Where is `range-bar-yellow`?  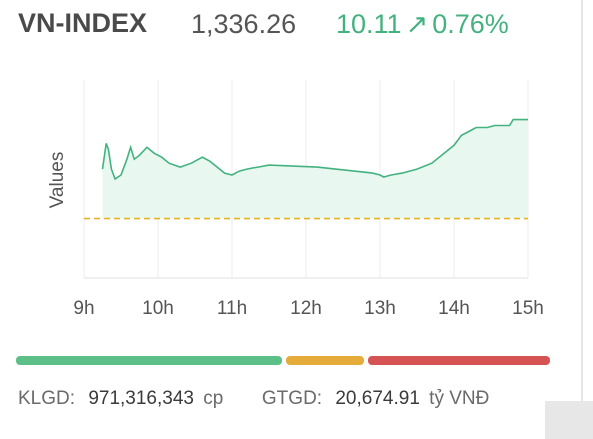 range-bar-yellow is located at coordinates (325, 360).